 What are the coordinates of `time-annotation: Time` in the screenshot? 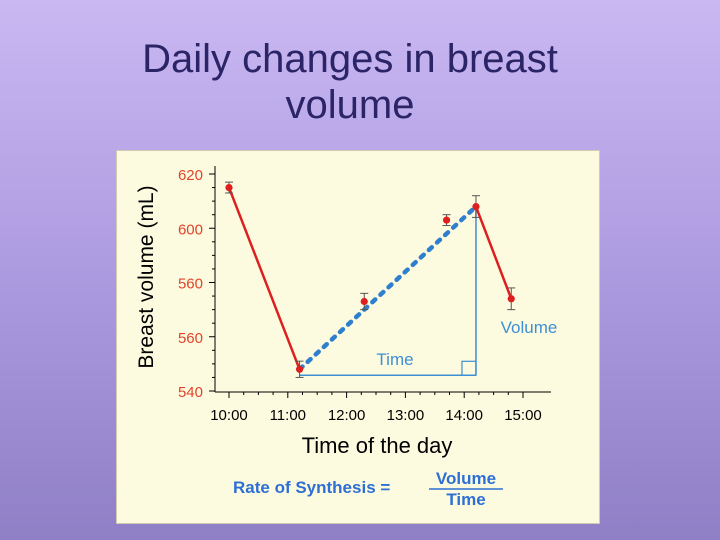 It's located at (394, 359).